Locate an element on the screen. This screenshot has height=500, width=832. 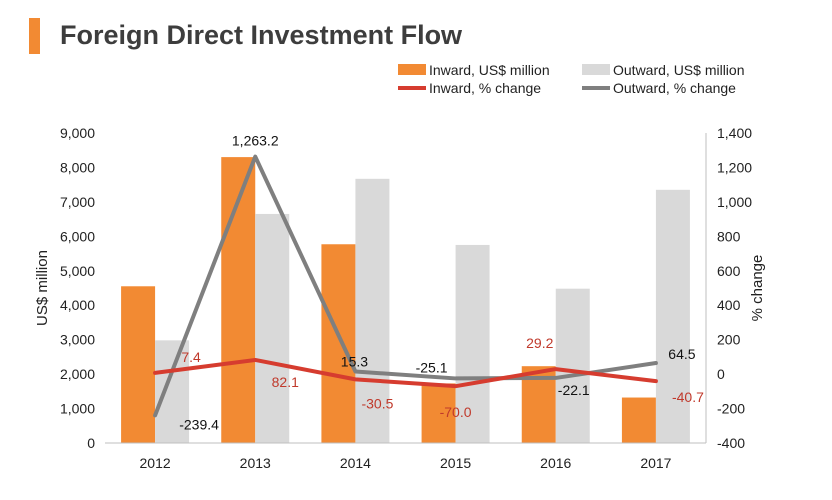
inward-pct-label-2013: 82.1 is located at coordinates (285, 382).